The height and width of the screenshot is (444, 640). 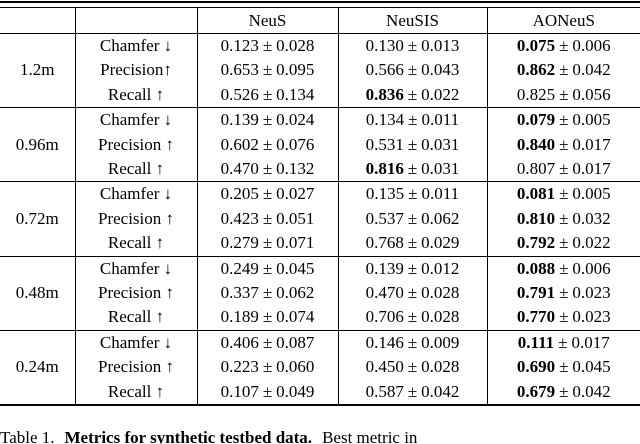 What do you see at coordinates (591, 367) in the screenshot?
I see `value-std: 0.045` at bounding box center [591, 367].